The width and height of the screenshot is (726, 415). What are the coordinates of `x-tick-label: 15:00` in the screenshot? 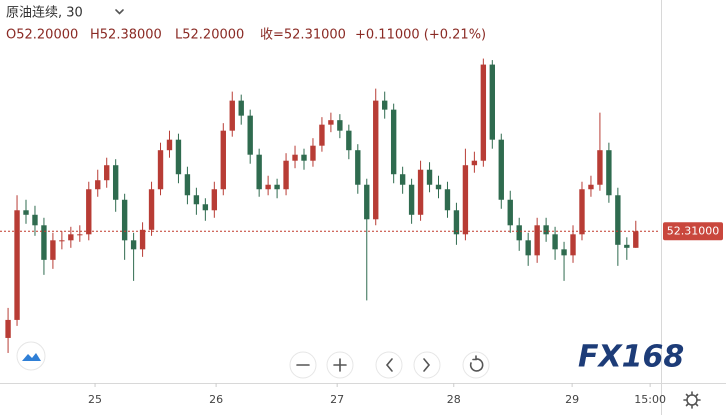 It's located at (650, 399).